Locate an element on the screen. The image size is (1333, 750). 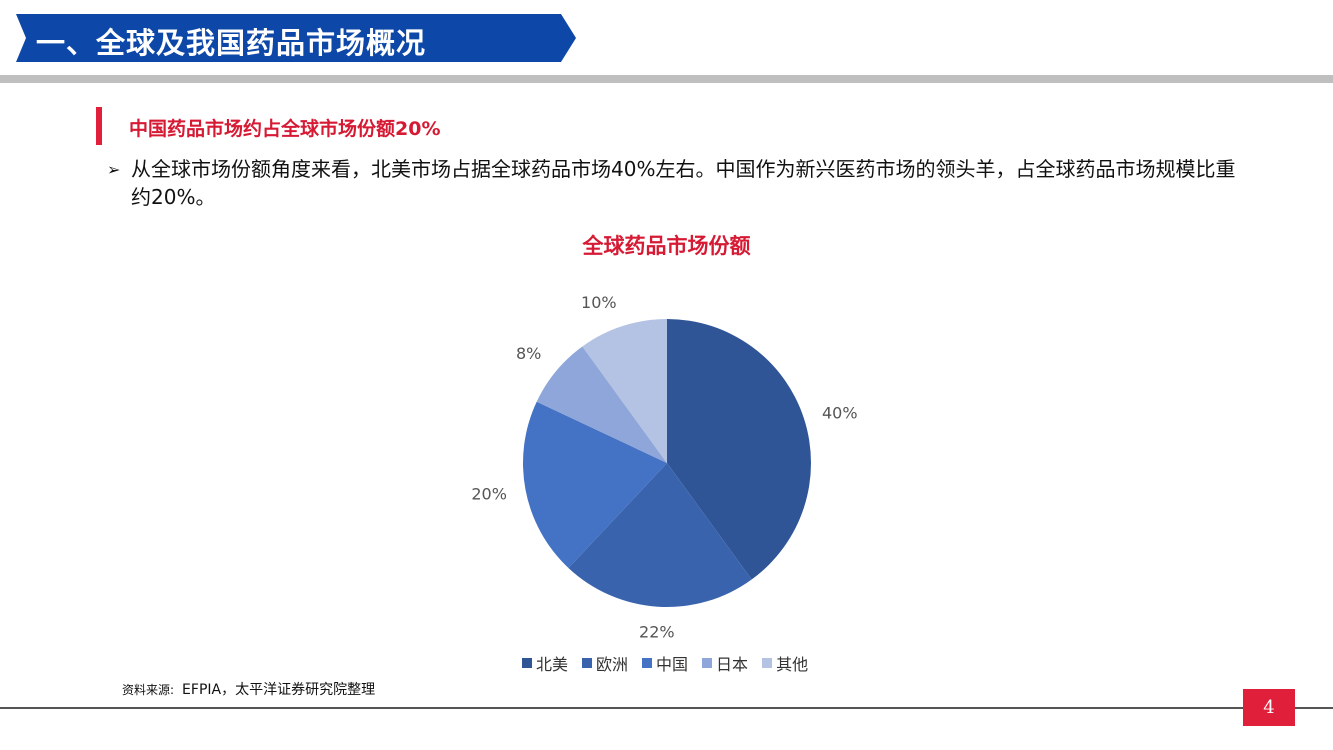
chart-title: 全球药品市场份额 is located at coordinates (666, 246).